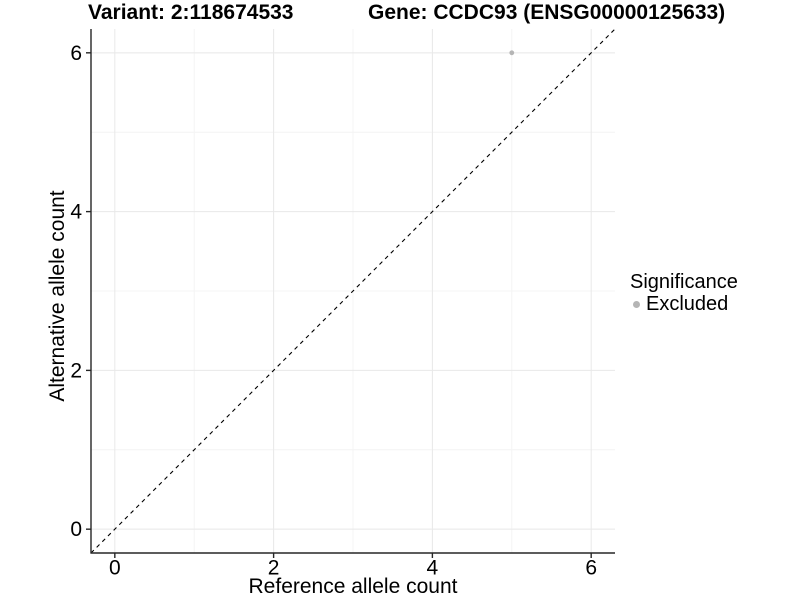  Describe the element at coordinates (684, 282) in the screenshot. I see `legend-title: Significance` at that location.